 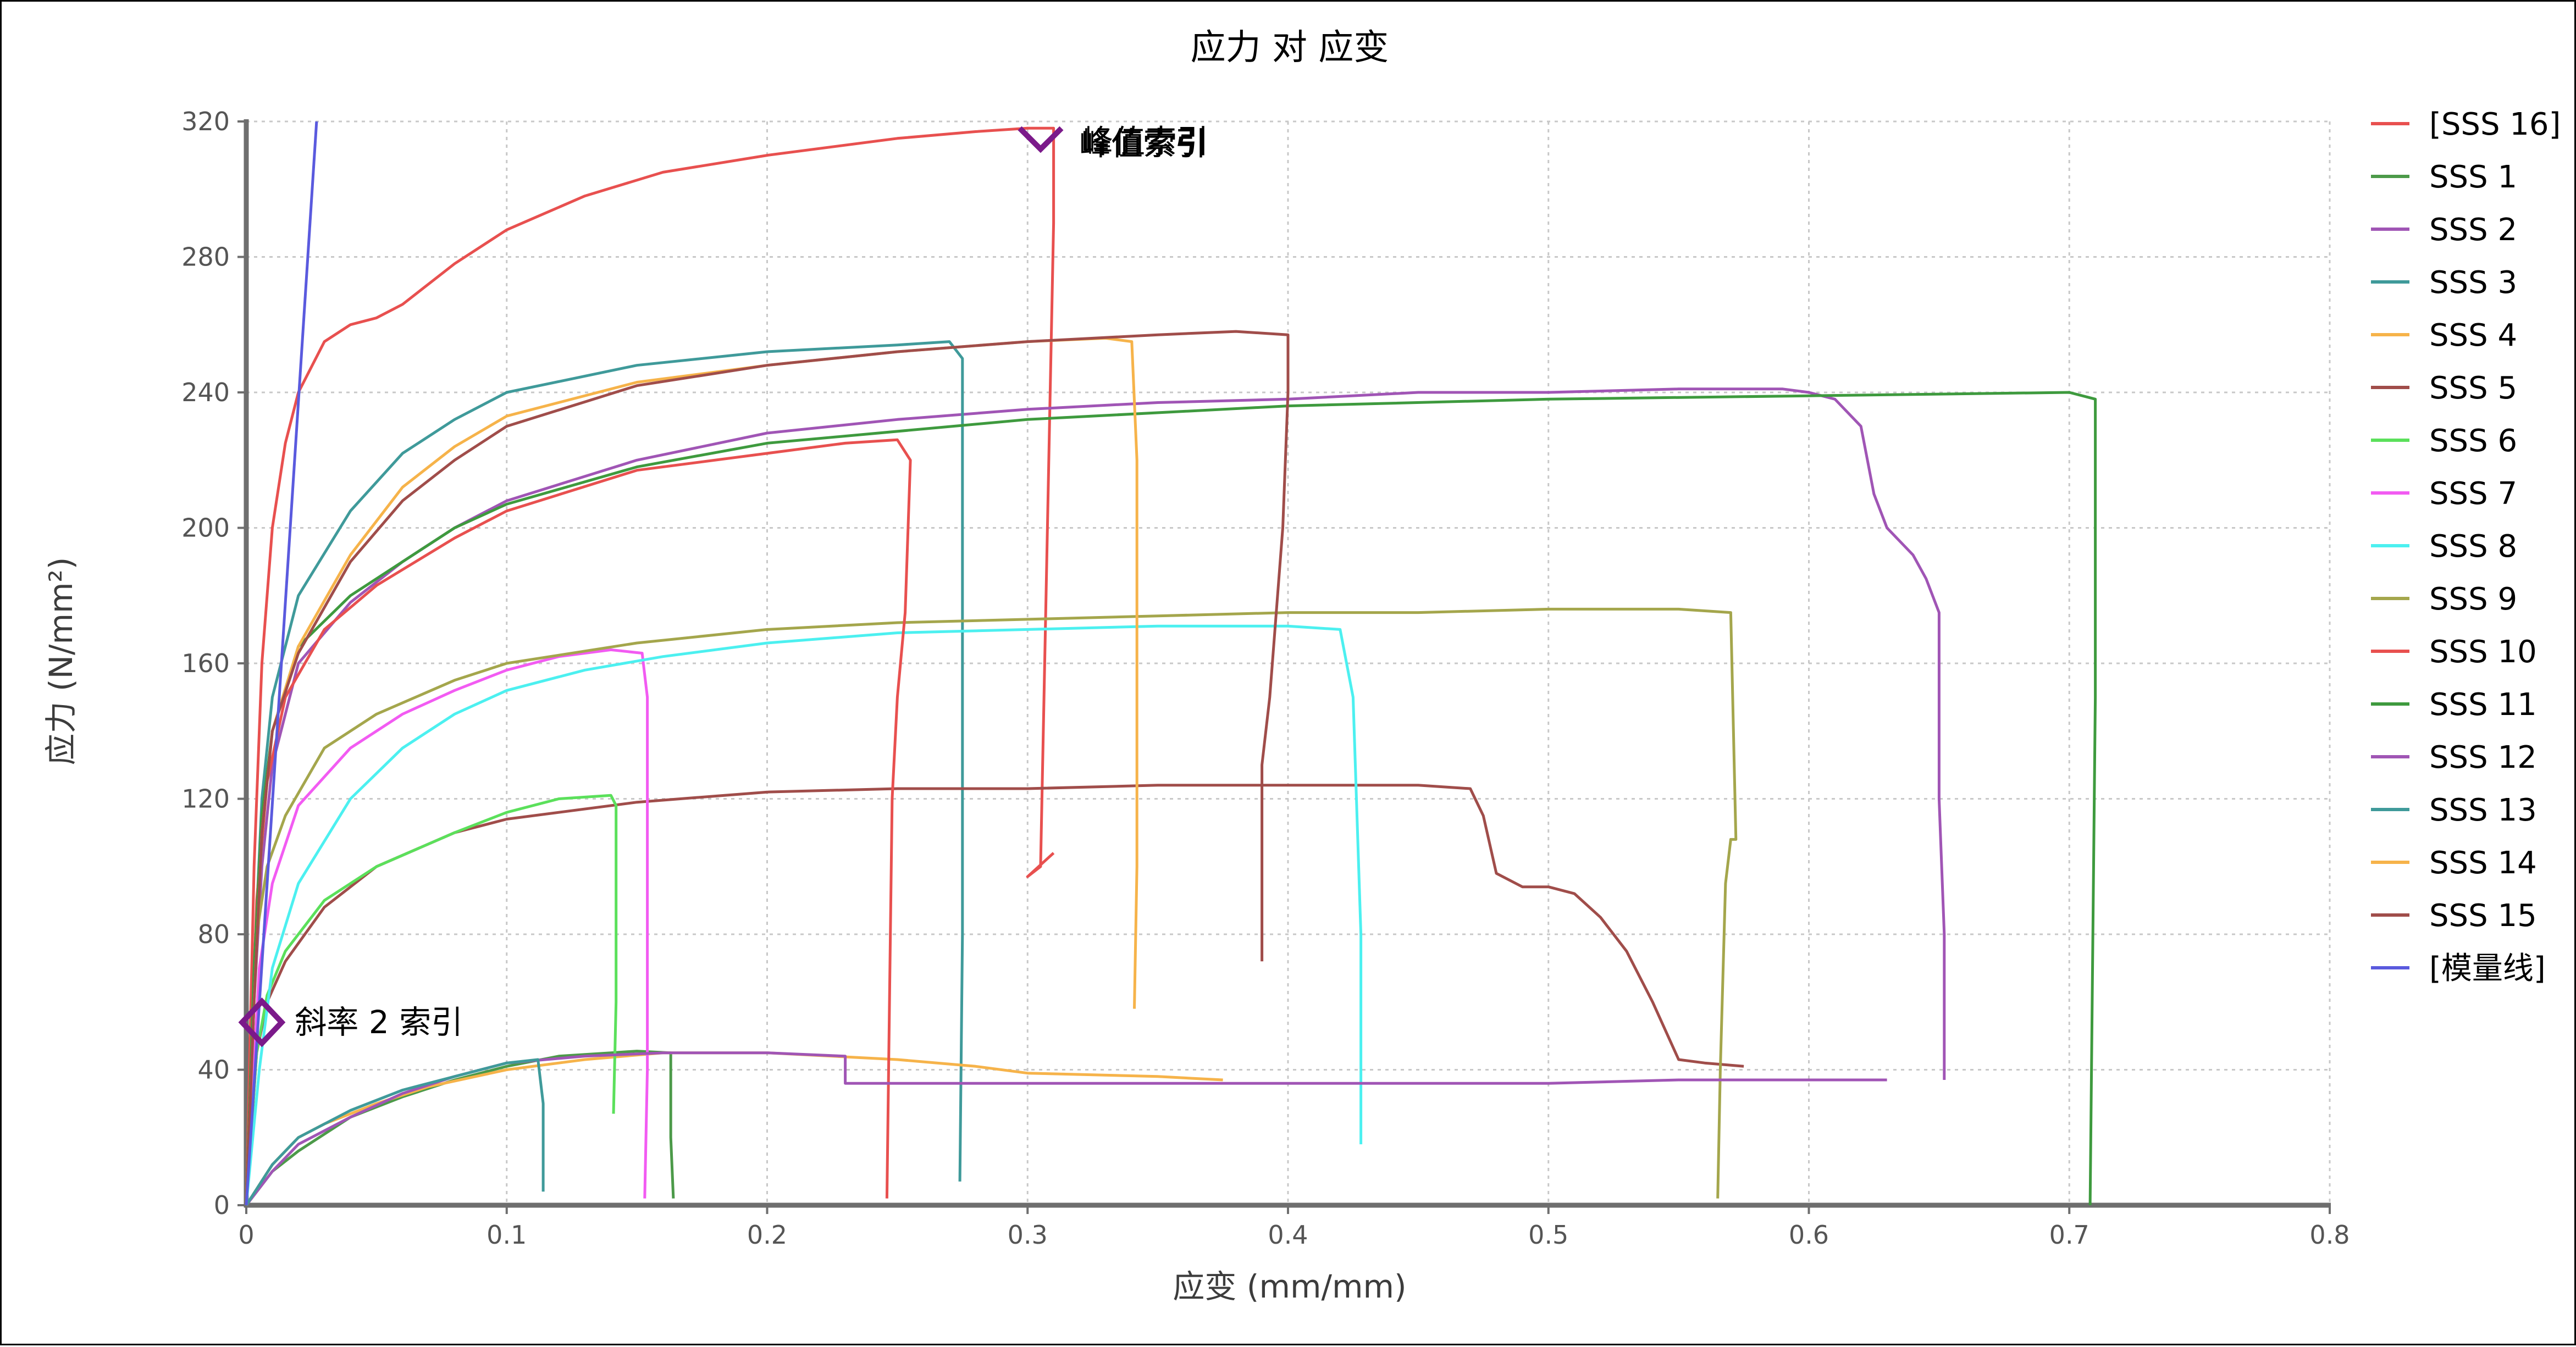 What do you see at coordinates (2473, 494) in the screenshot?
I see `legend-label: SSS 7` at bounding box center [2473, 494].